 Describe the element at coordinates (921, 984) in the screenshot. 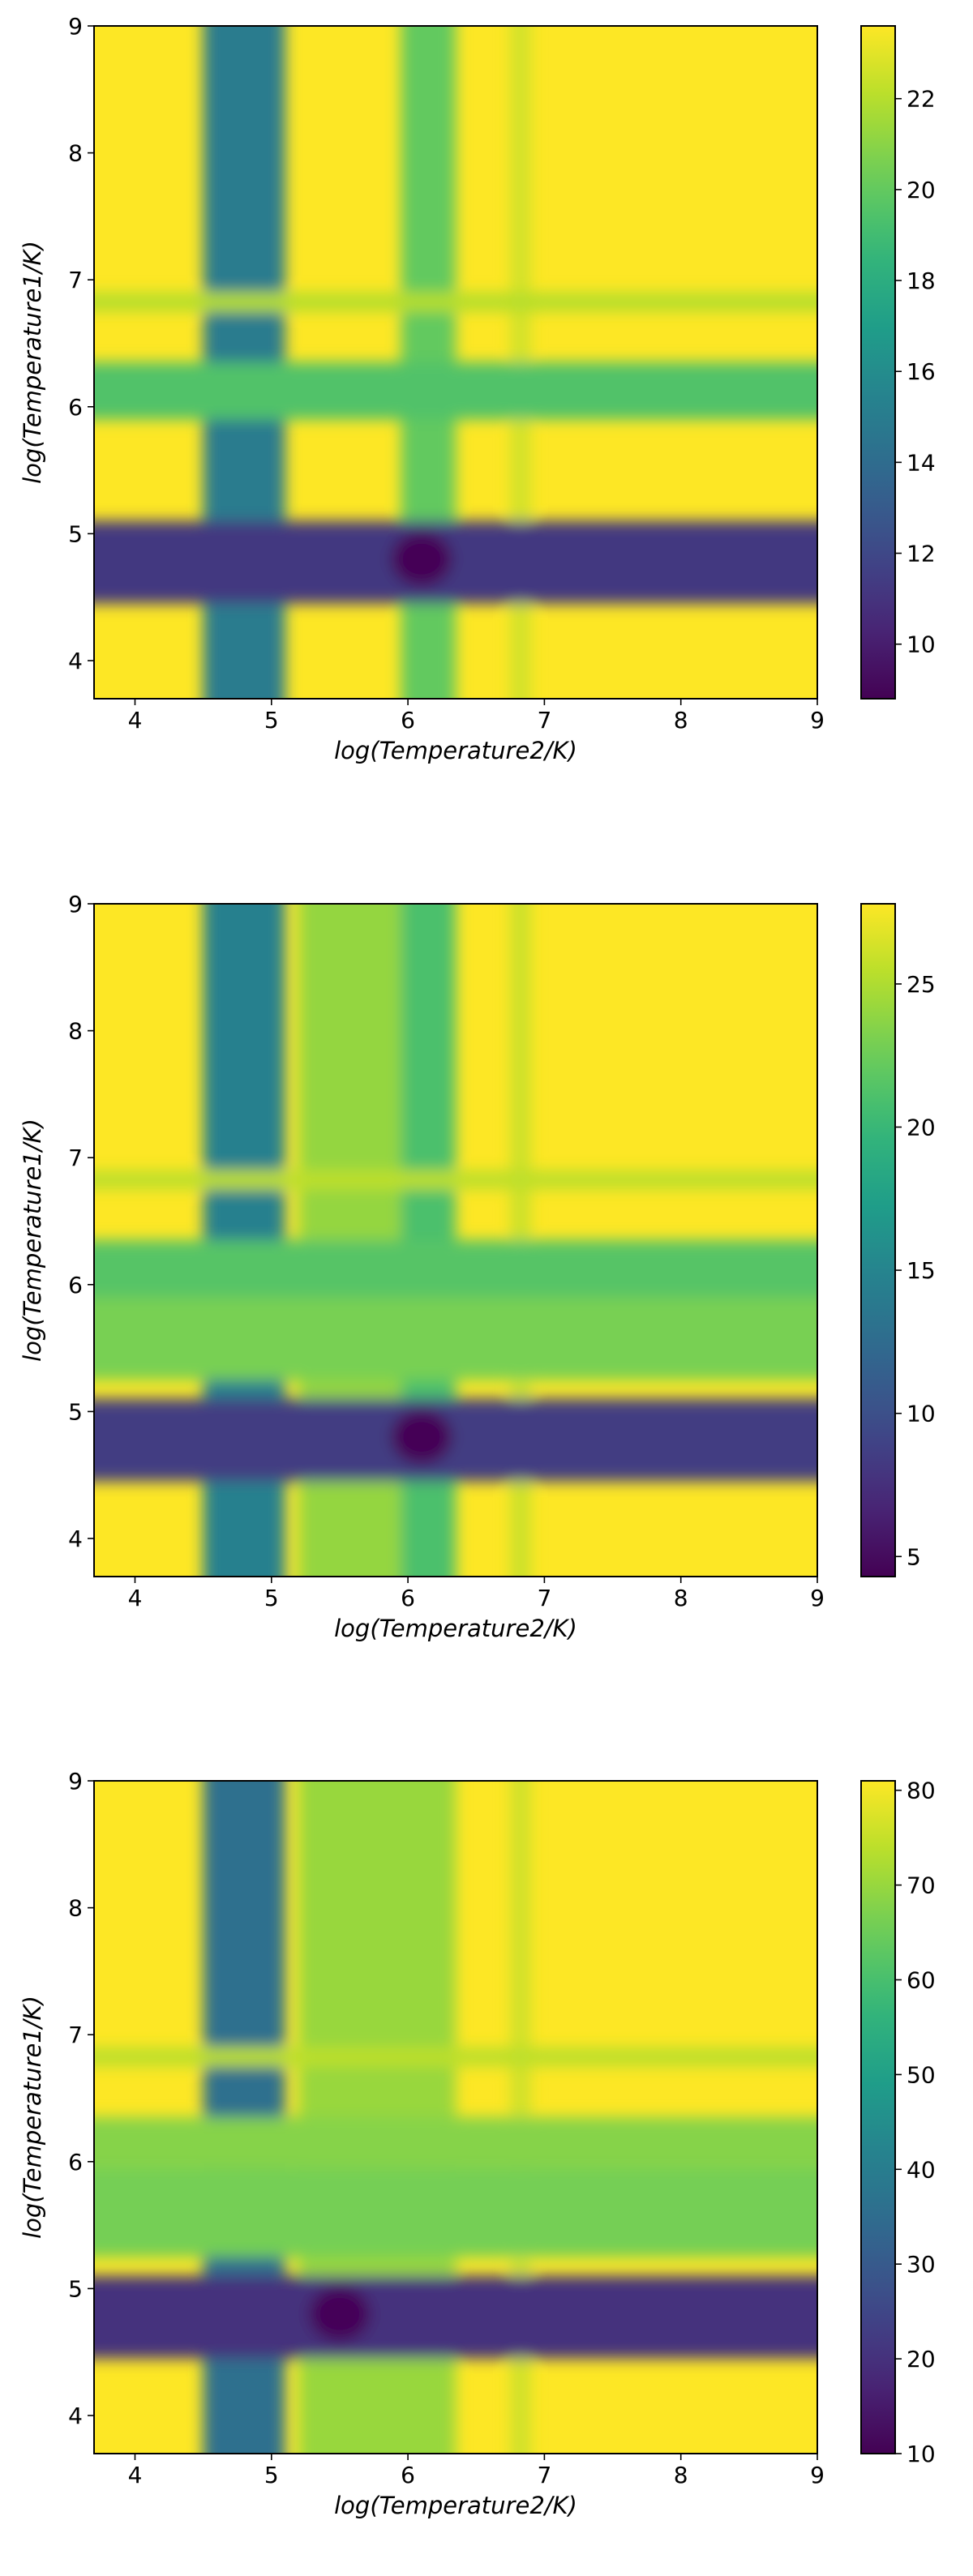

I see `colorbar-tick-label: 25` at that location.